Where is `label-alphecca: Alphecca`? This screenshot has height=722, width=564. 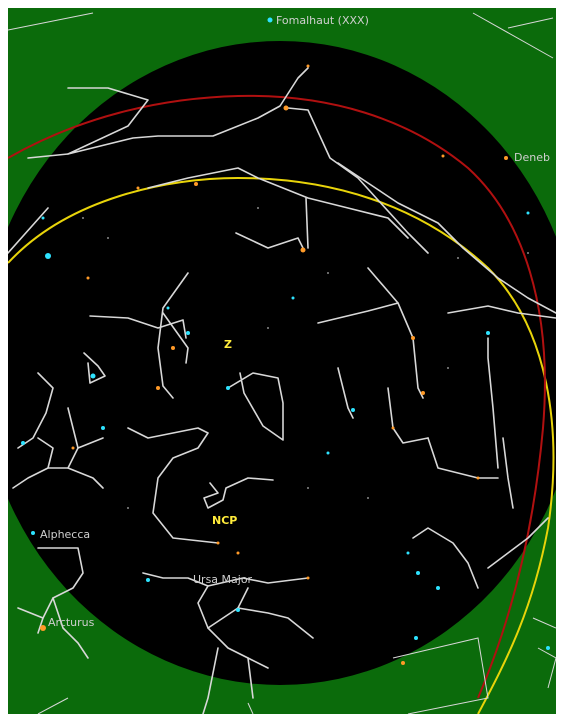
label-alphecca: Alphecca is located at coordinates (65, 534).